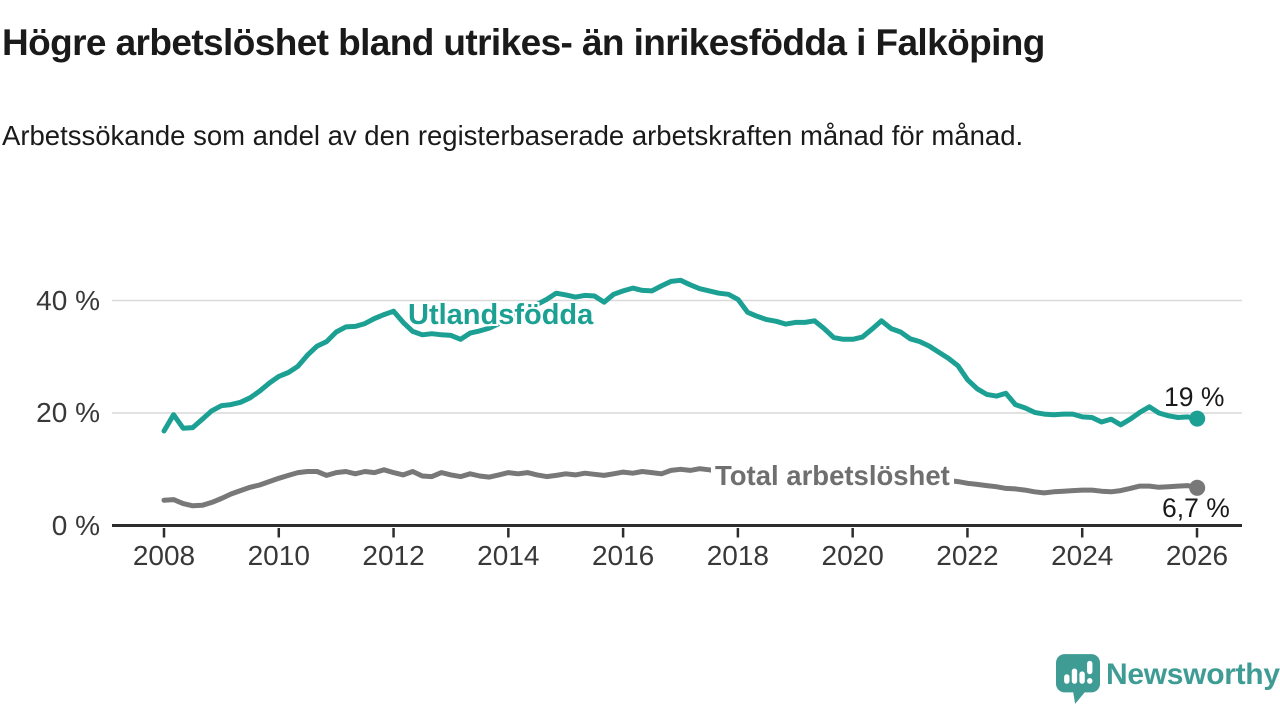 Image resolution: width=1280 pixels, height=720 pixels. Describe the element at coordinates (75, 525) in the screenshot. I see `y-axis-tick-label: 0 %` at that location.